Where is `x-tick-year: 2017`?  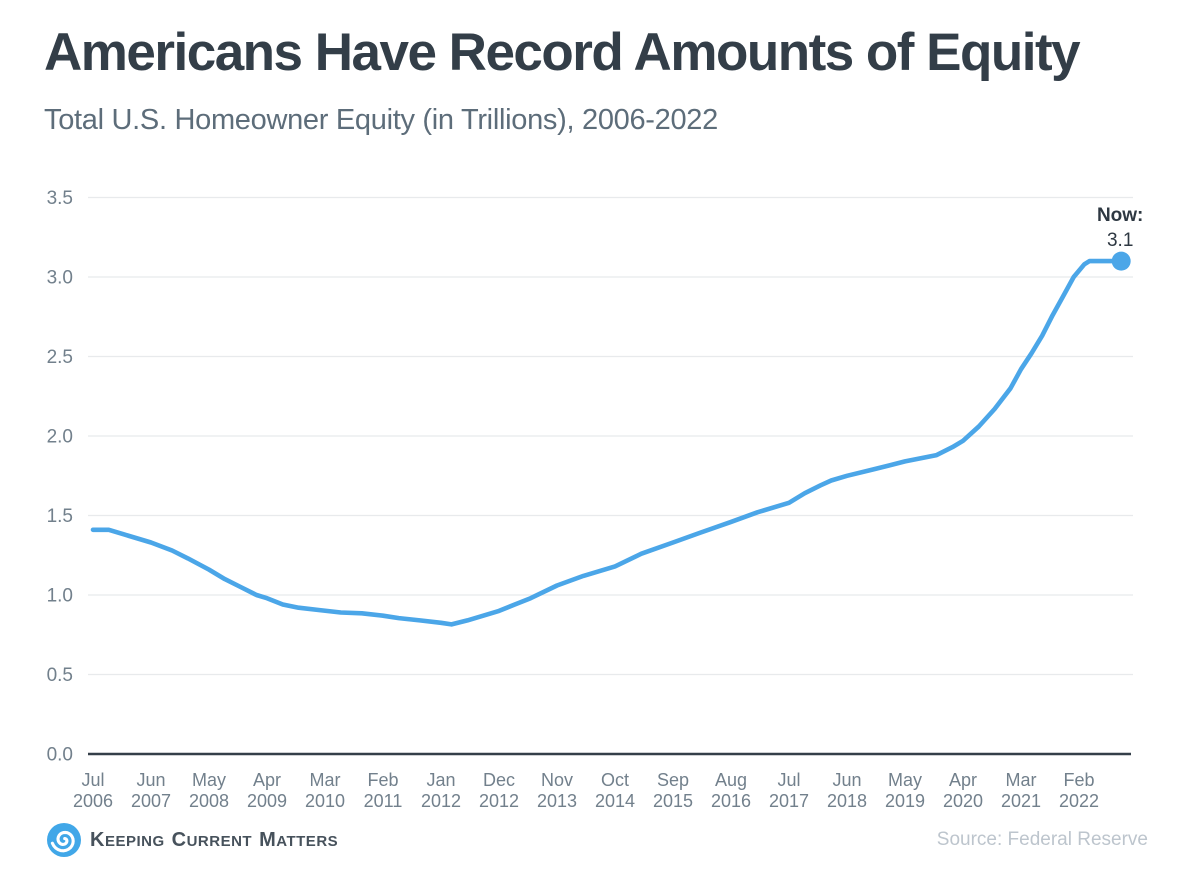 x-tick-year: 2017 is located at coordinates (789, 801).